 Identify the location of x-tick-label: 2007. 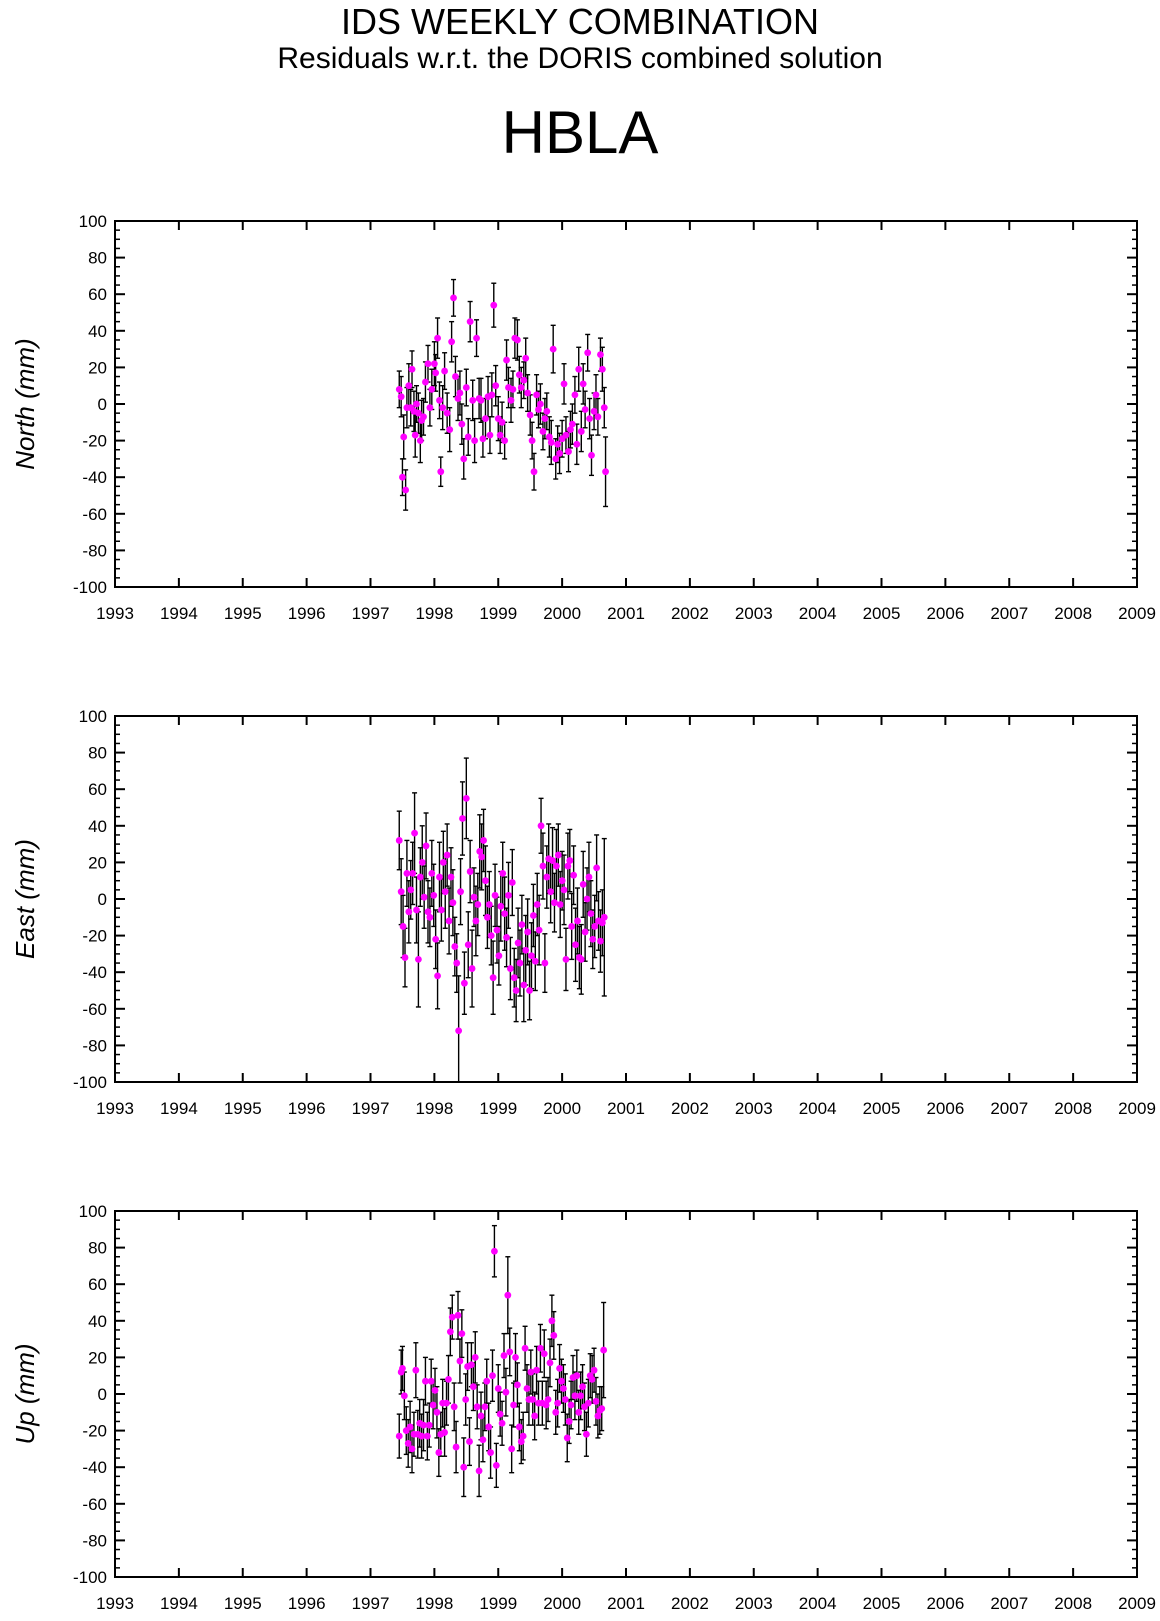
(1009, 613).